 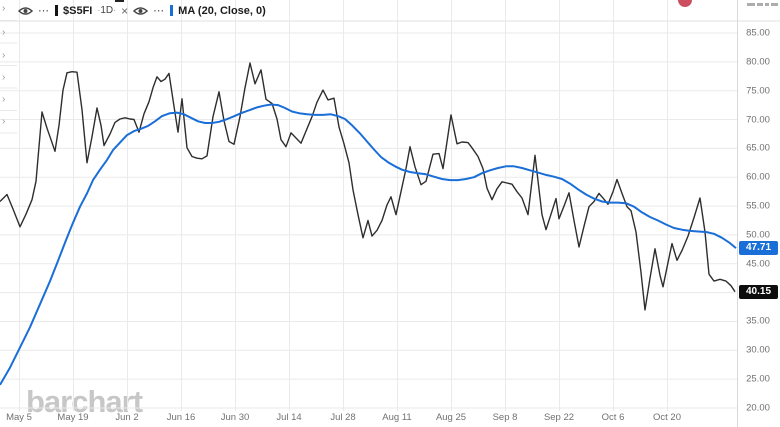 I want to click on remove-symbol-icon: ×, so click(x=125, y=10).